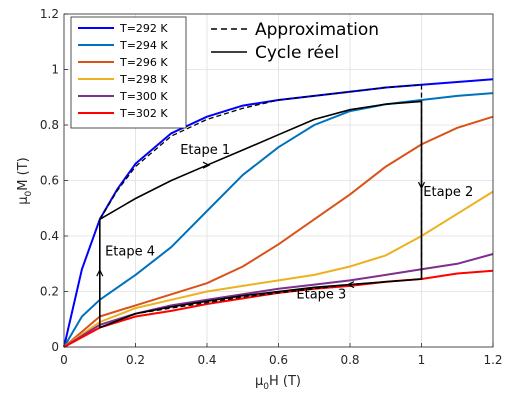  Describe the element at coordinates (206, 360) in the screenshot. I see `x-tick-label: 0.4` at that location.